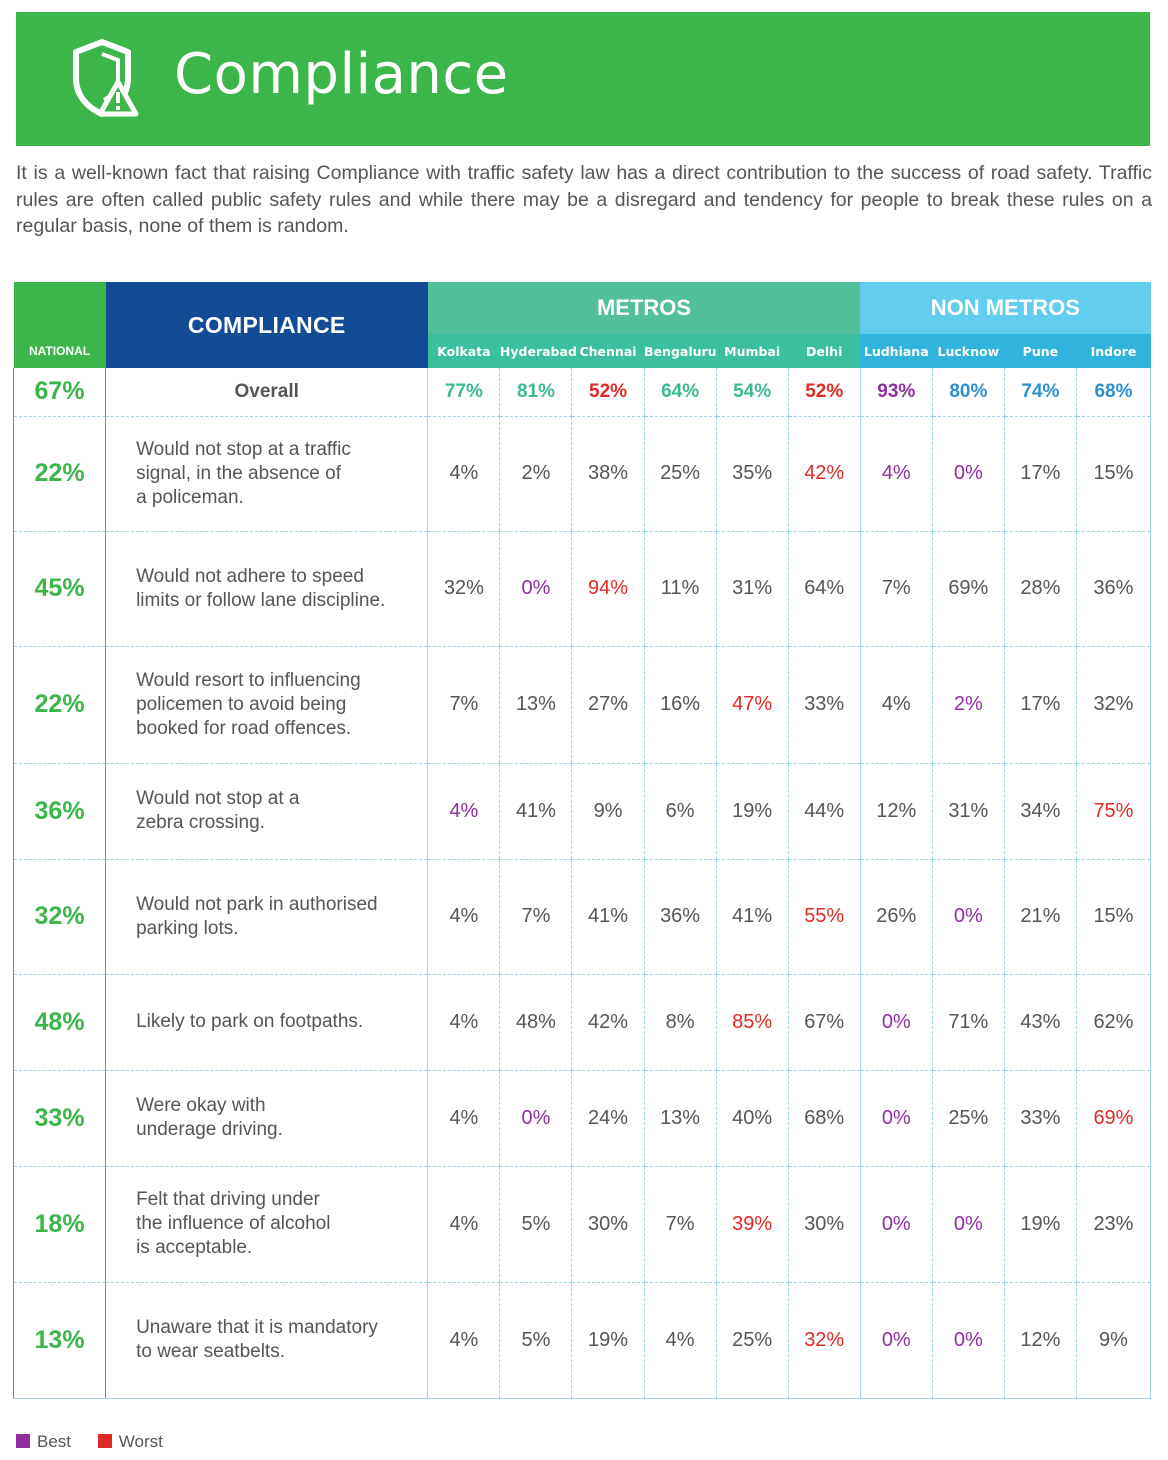 The height and width of the screenshot is (1460, 1168). I want to click on value-cell: 52%, so click(824, 392).